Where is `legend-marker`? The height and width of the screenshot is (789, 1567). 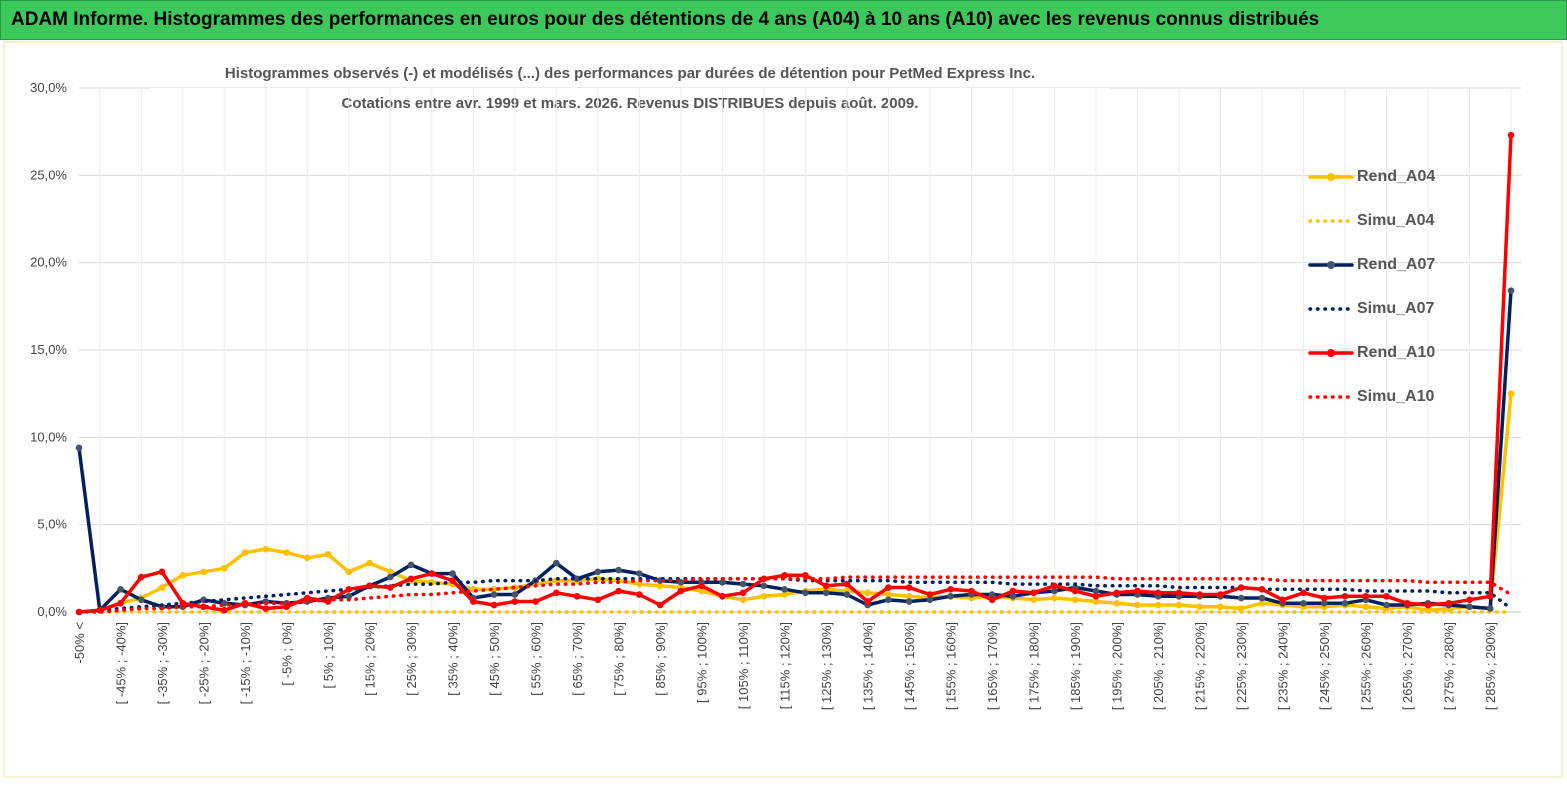 legend-marker is located at coordinates (1331, 177).